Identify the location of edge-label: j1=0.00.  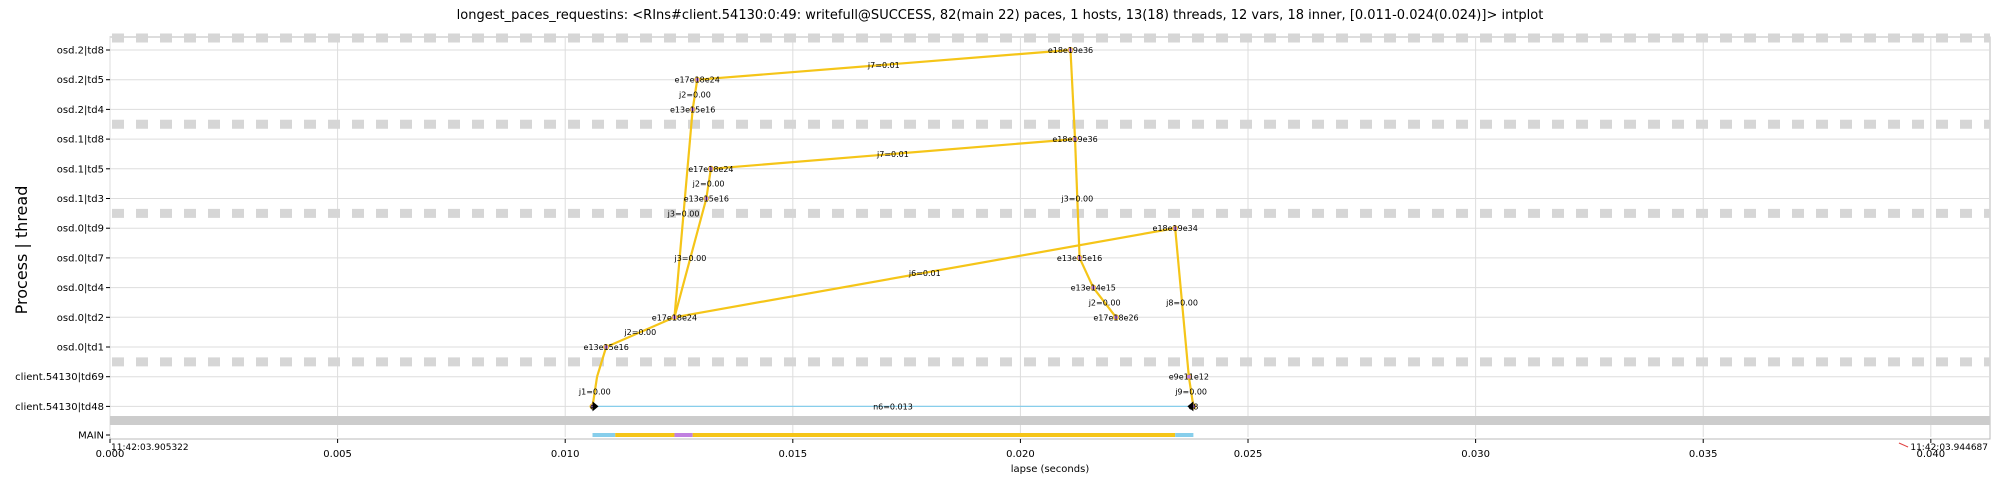
(594, 392).